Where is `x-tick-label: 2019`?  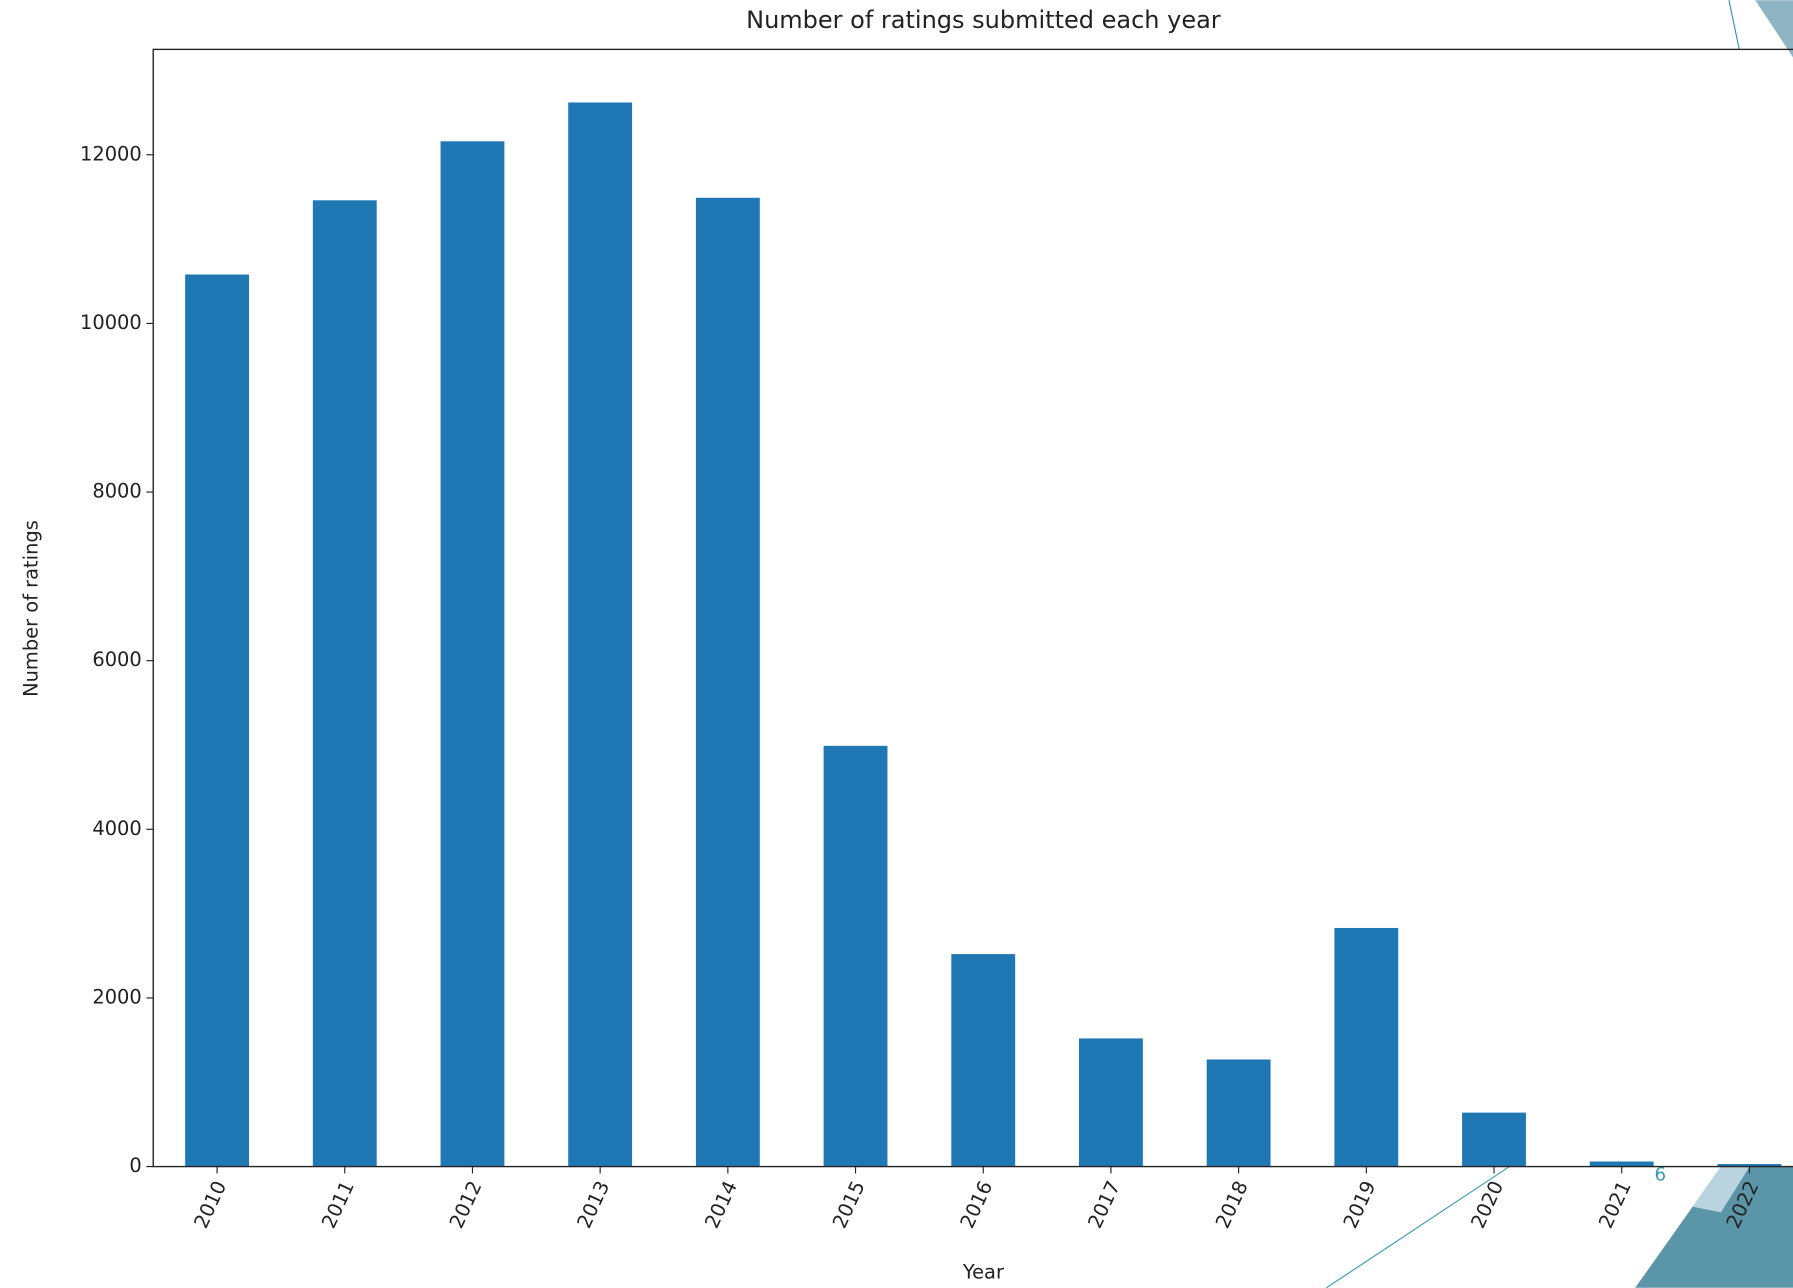 x-tick-label: 2019 is located at coordinates (1360, 1204).